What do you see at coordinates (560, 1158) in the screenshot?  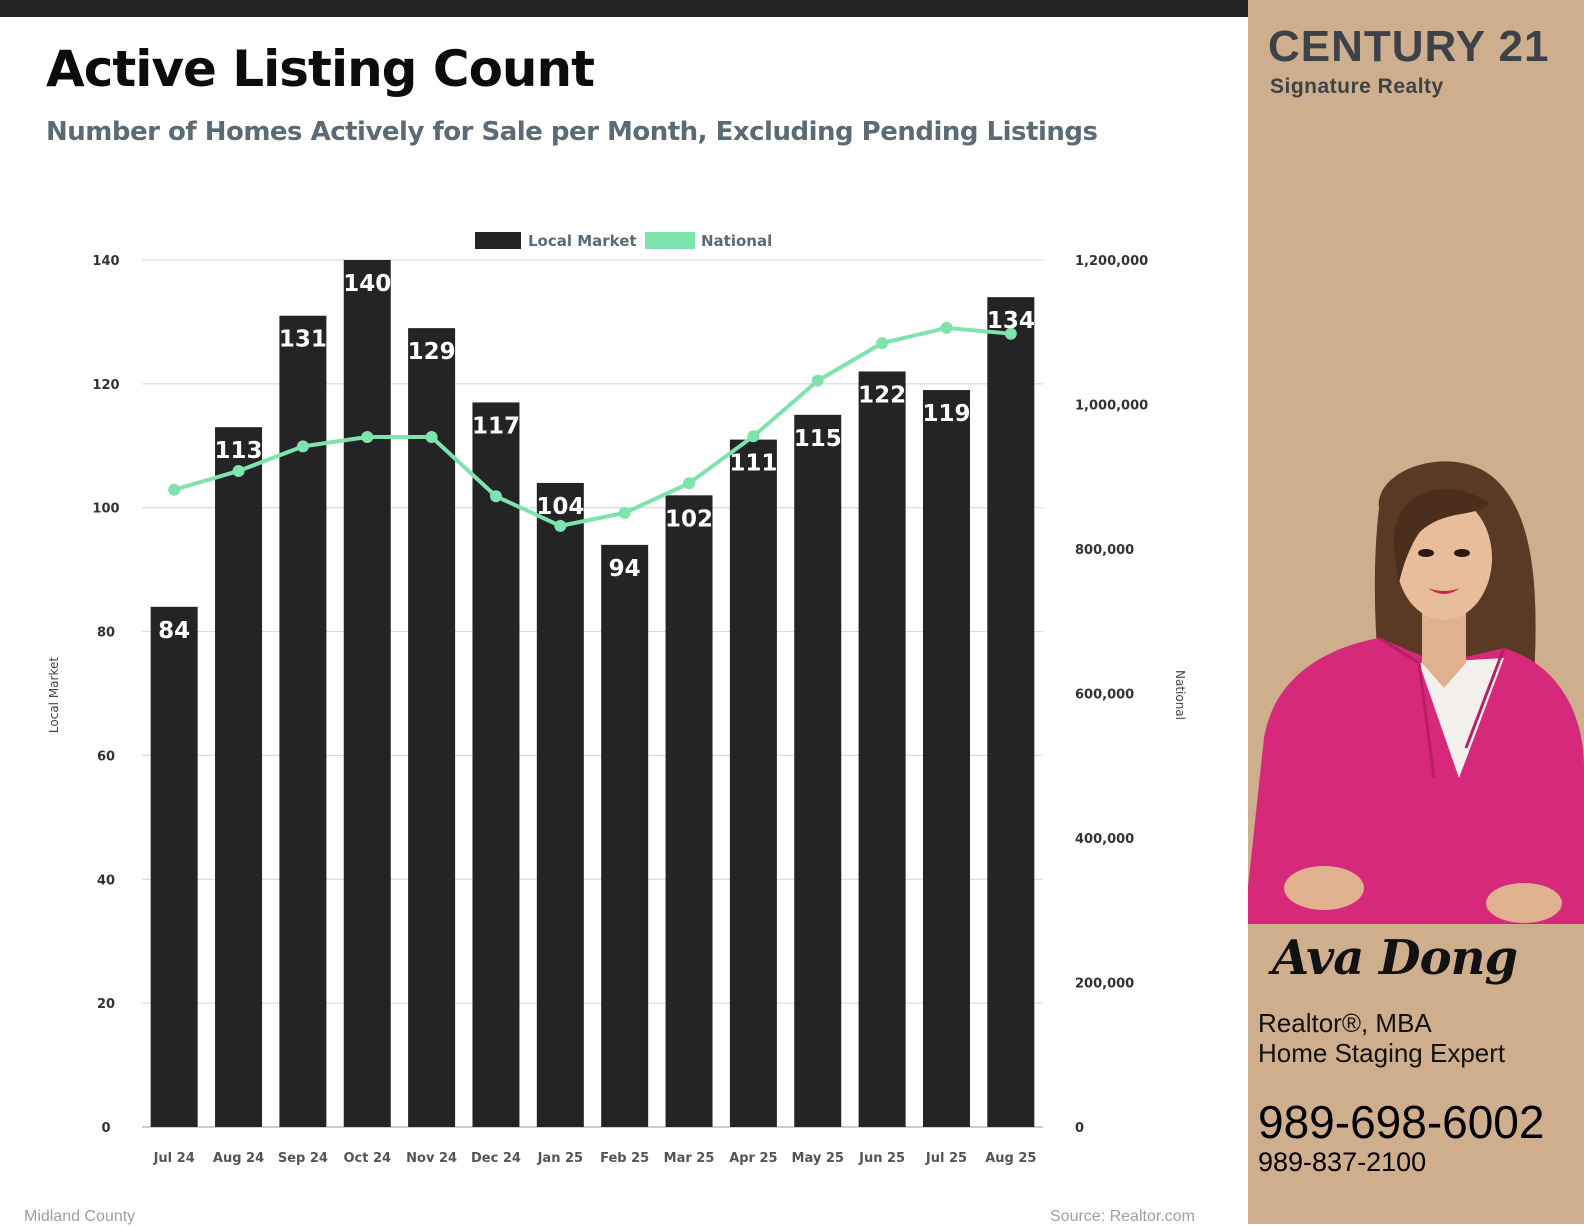 I see `x-tick-label: Jan 25` at bounding box center [560, 1158].